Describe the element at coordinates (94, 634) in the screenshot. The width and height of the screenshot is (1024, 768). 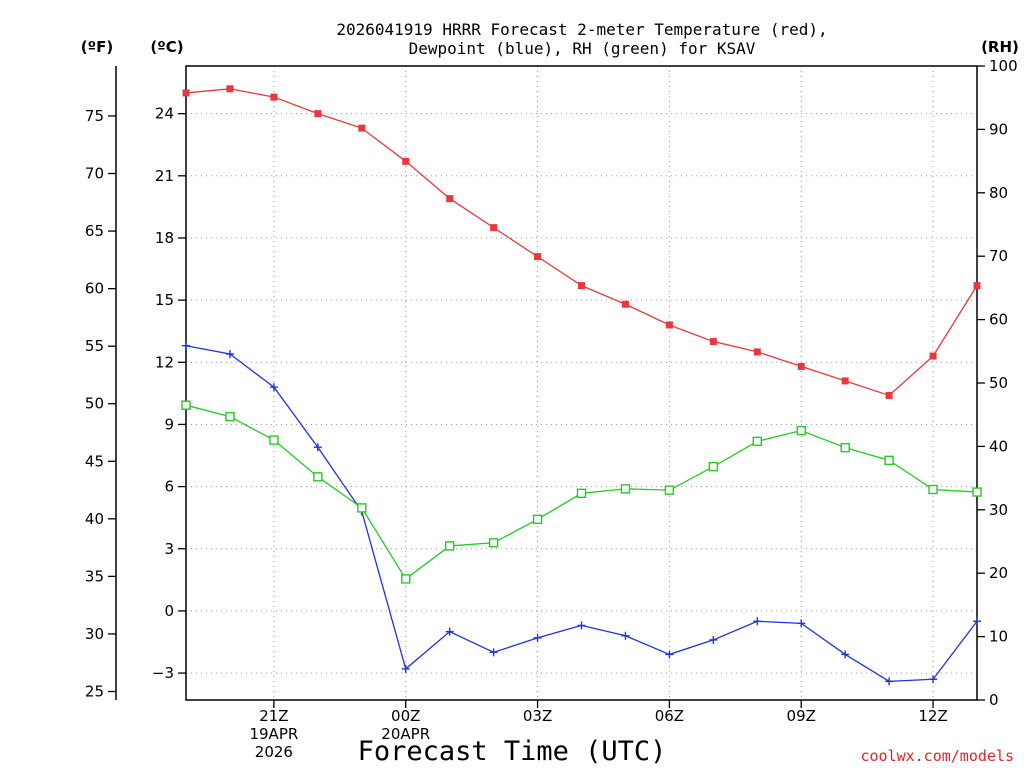
I see `fahrenheit-tick-label: 30` at that location.